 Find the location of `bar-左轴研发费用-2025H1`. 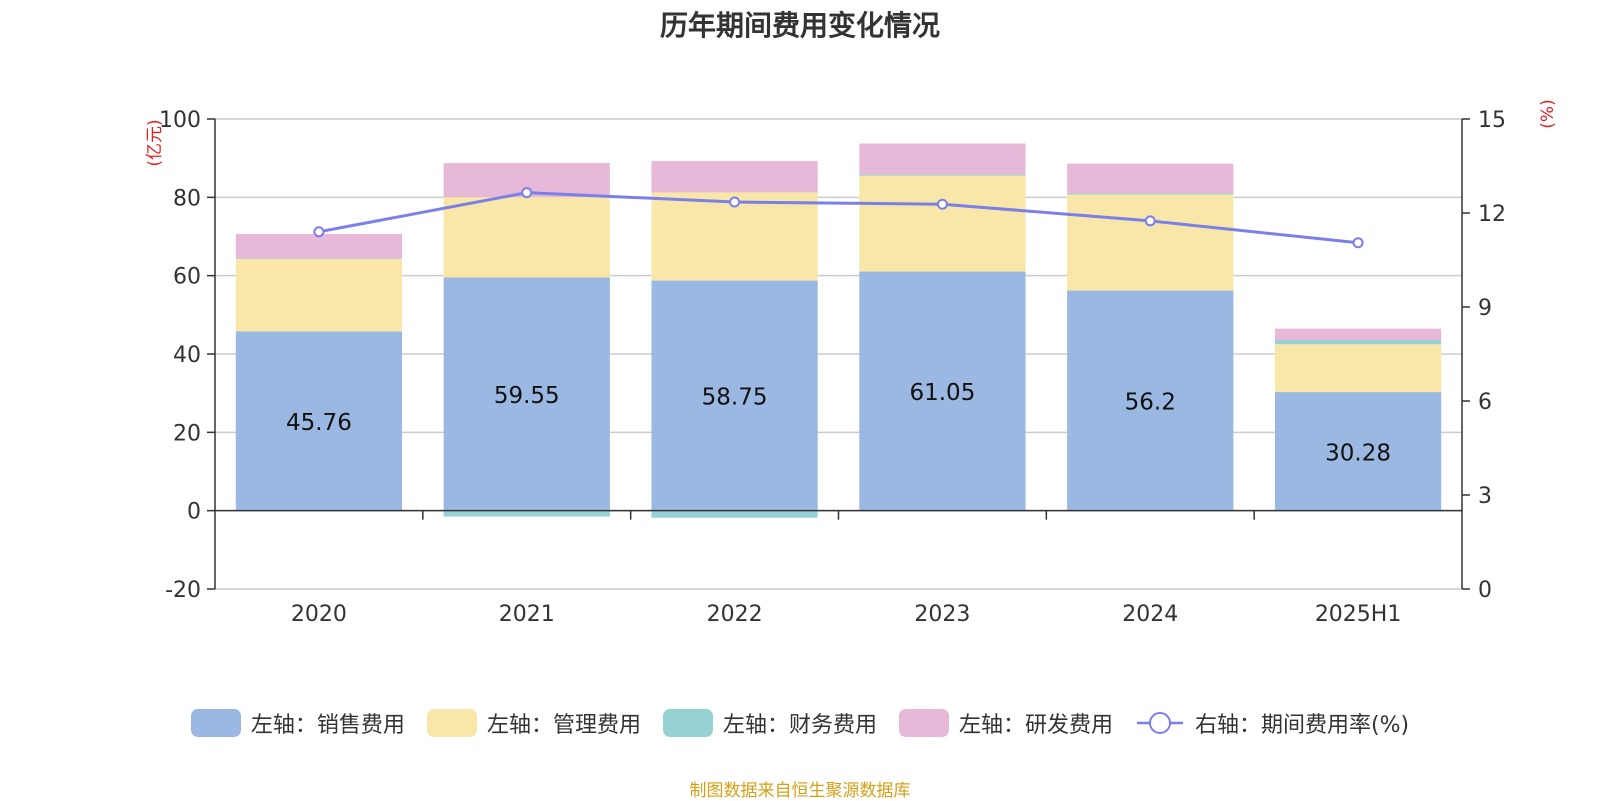

bar-左轴研发费用-2025H1 is located at coordinates (1358, 334).